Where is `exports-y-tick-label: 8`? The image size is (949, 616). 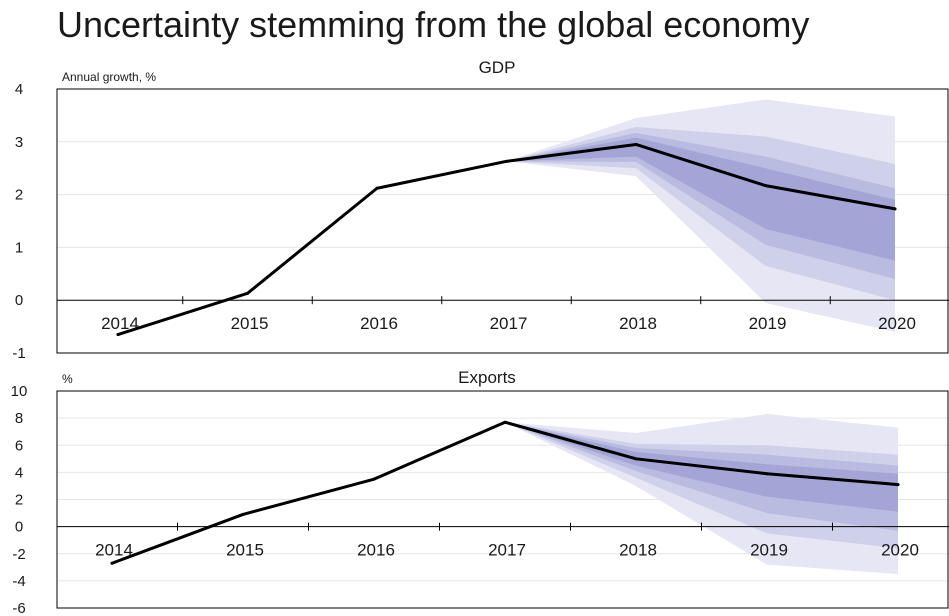 exports-y-tick-label: 8 is located at coordinates (19, 418).